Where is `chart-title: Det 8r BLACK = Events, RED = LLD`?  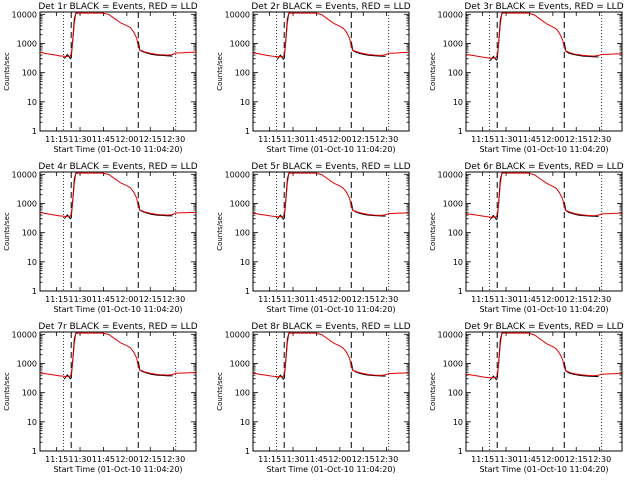 chart-title: Det 8r BLACK = Events, RED = LLD is located at coordinates (330, 327).